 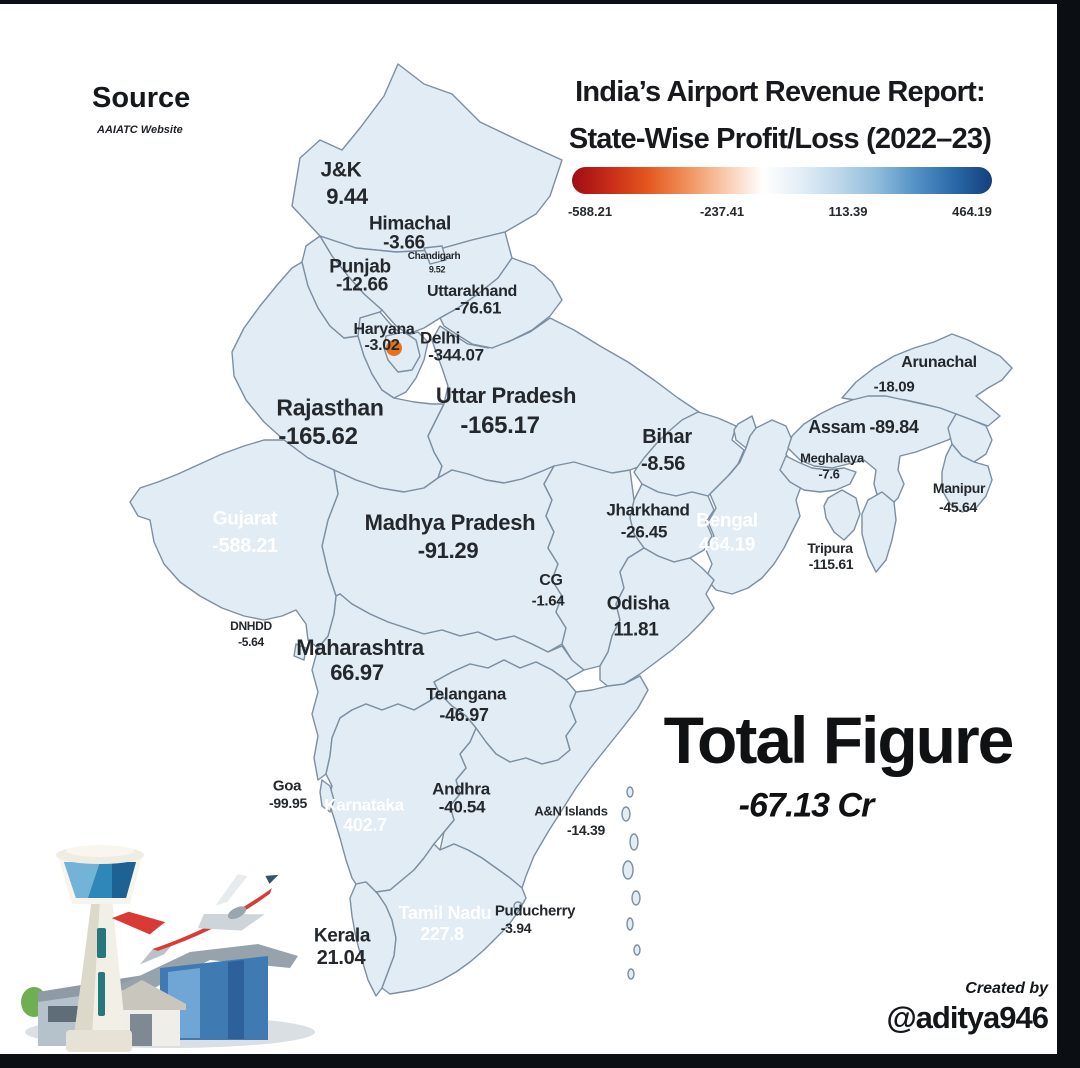 What do you see at coordinates (245, 519) in the screenshot?
I see `state-name-gujarat: Gujarat` at bounding box center [245, 519].